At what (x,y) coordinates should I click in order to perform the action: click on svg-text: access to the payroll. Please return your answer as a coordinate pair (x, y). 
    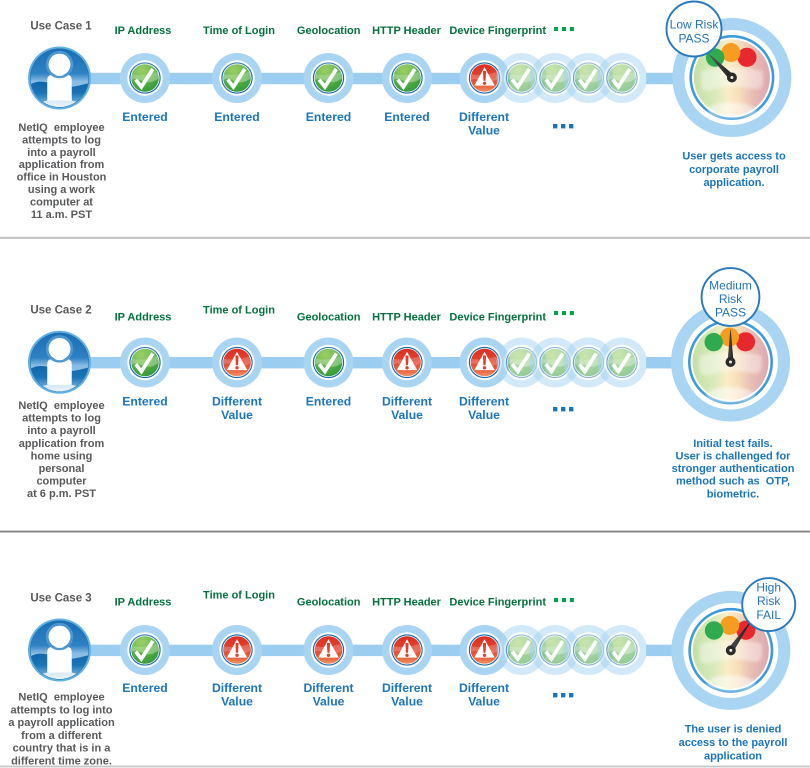
    Looking at the image, I should click on (733, 743).